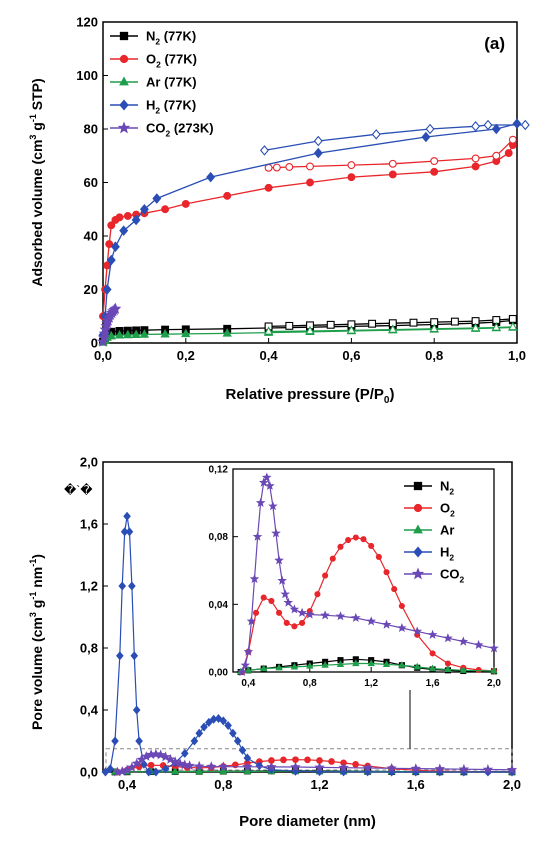 The image size is (546, 855). I want to click on b-y-label-sup1: 3, so click(33, 614).